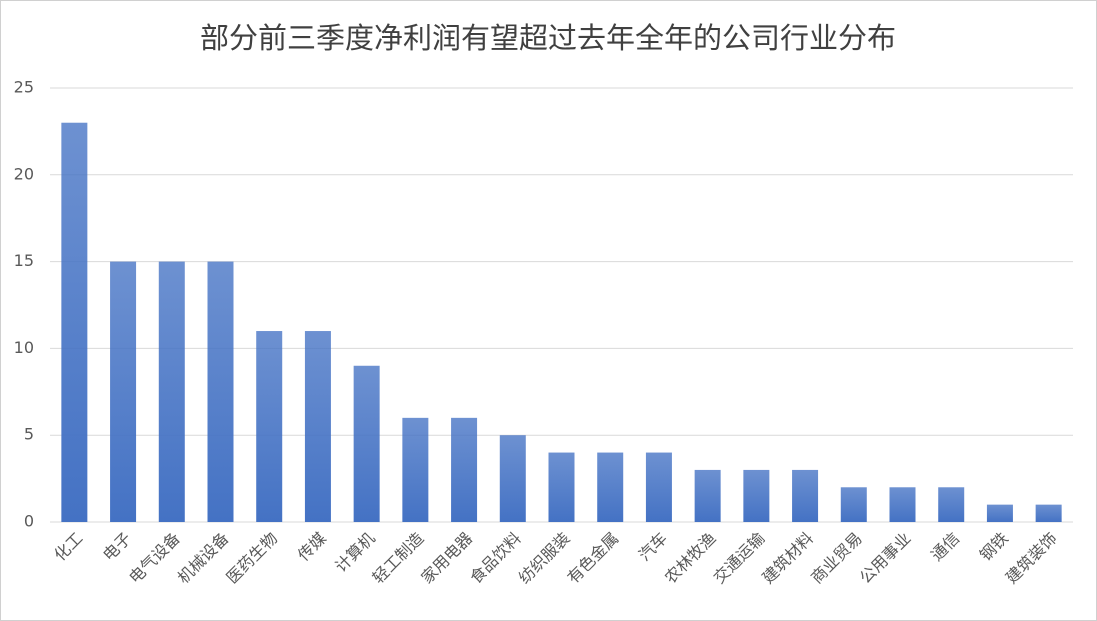  Describe the element at coordinates (24, 347) in the screenshot. I see `y-tick-label: 10` at that location.